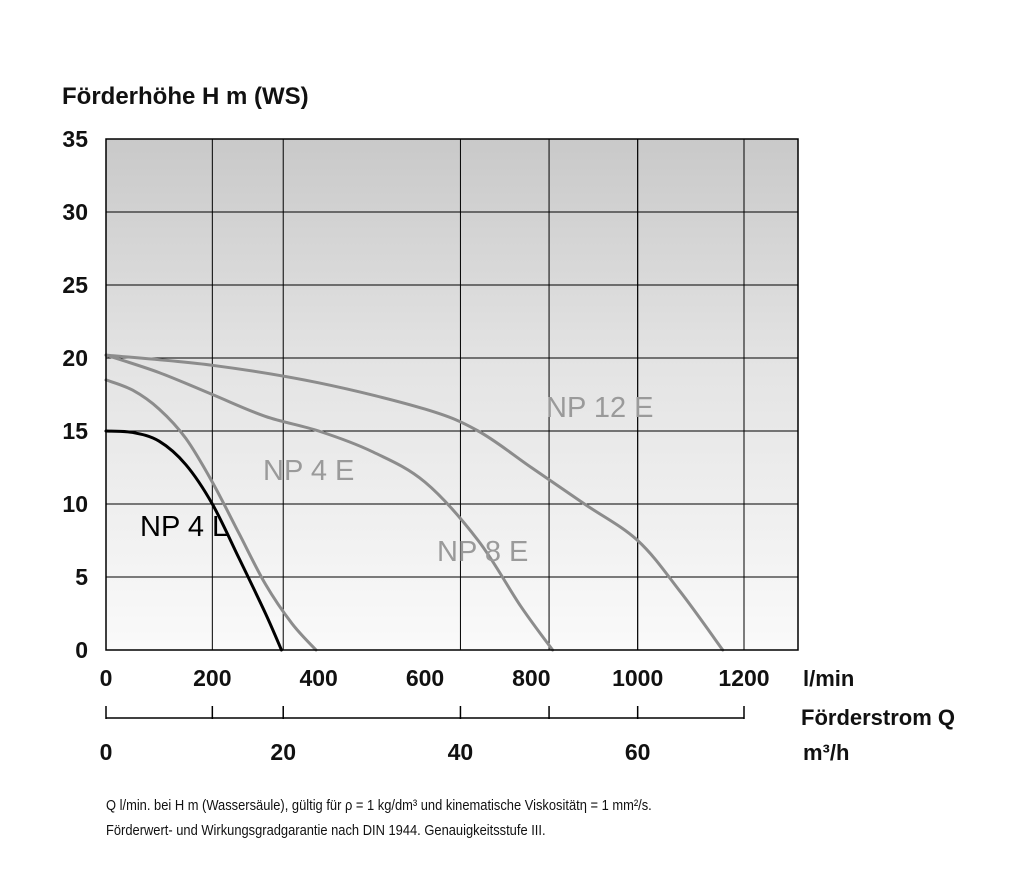 The width and height of the screenshot is (1012, 879). What do you see at coordinates (75, 212) in the screenshot?
I see `y-tick-label: 30` at bounding box center [75, 212].